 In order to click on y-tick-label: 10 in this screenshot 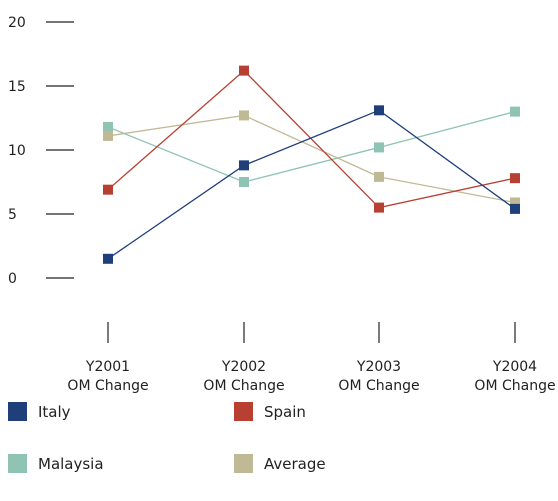, I will do `click(17, 151)`.